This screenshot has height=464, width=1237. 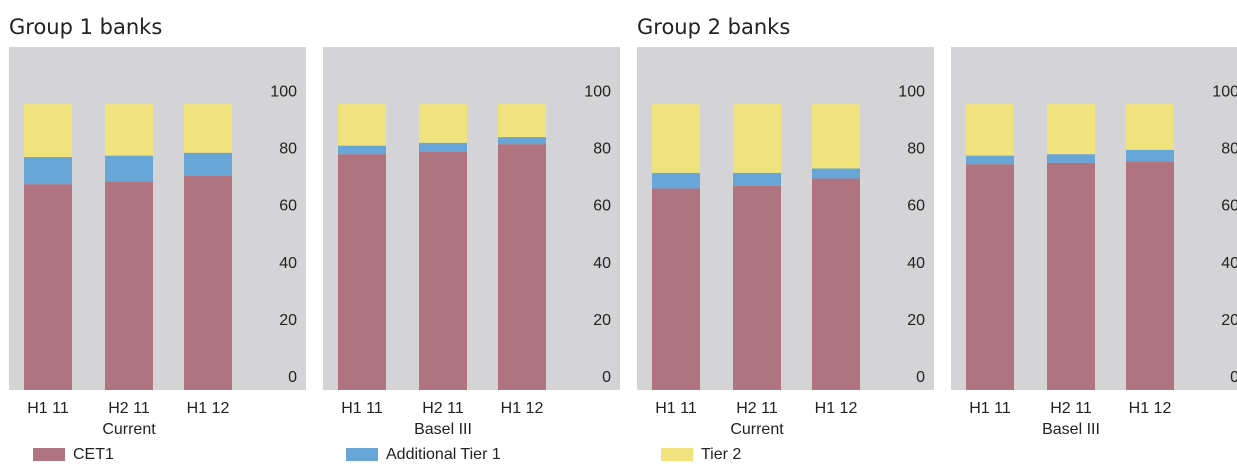 What do you see at coordinates (713, 27) in the screenshot?
I see `group-title: Group 2 banks` at bounding box center [713, 27].